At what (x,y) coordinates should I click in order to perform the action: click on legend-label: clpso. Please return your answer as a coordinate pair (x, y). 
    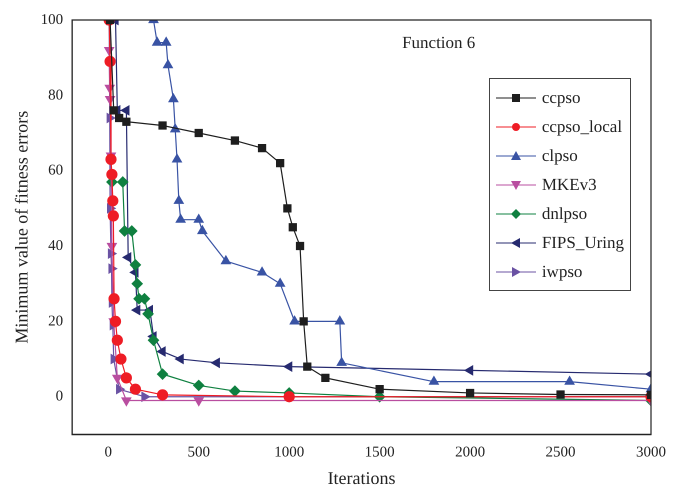
    Looking at the image, I should click on (560, 156).